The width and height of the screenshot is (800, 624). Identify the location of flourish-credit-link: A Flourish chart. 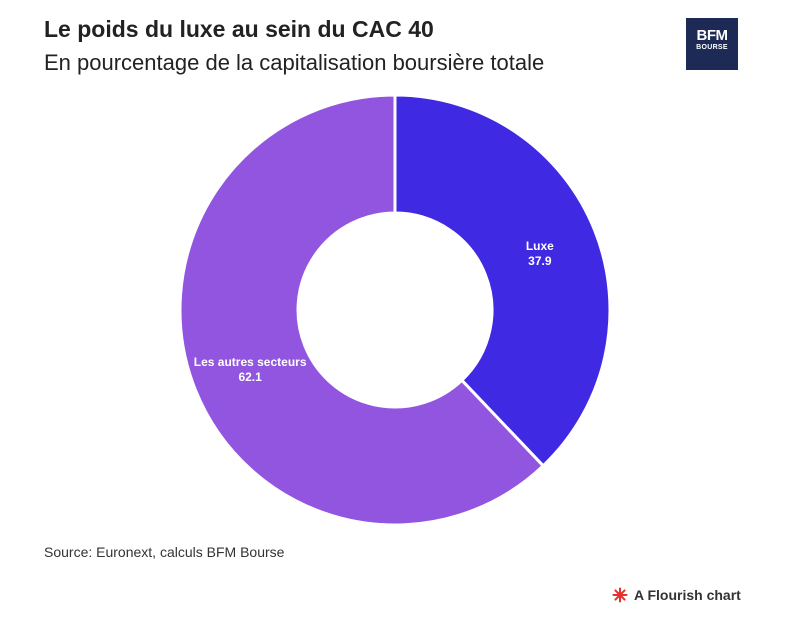
(676, 595).